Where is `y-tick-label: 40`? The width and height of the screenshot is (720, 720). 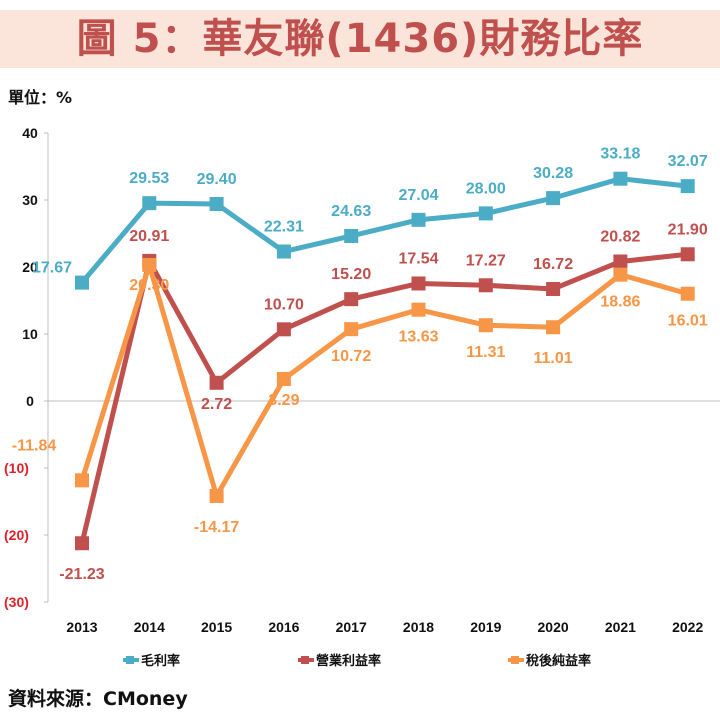
y-tick-label: 40 is located at coordinates (30, 133).